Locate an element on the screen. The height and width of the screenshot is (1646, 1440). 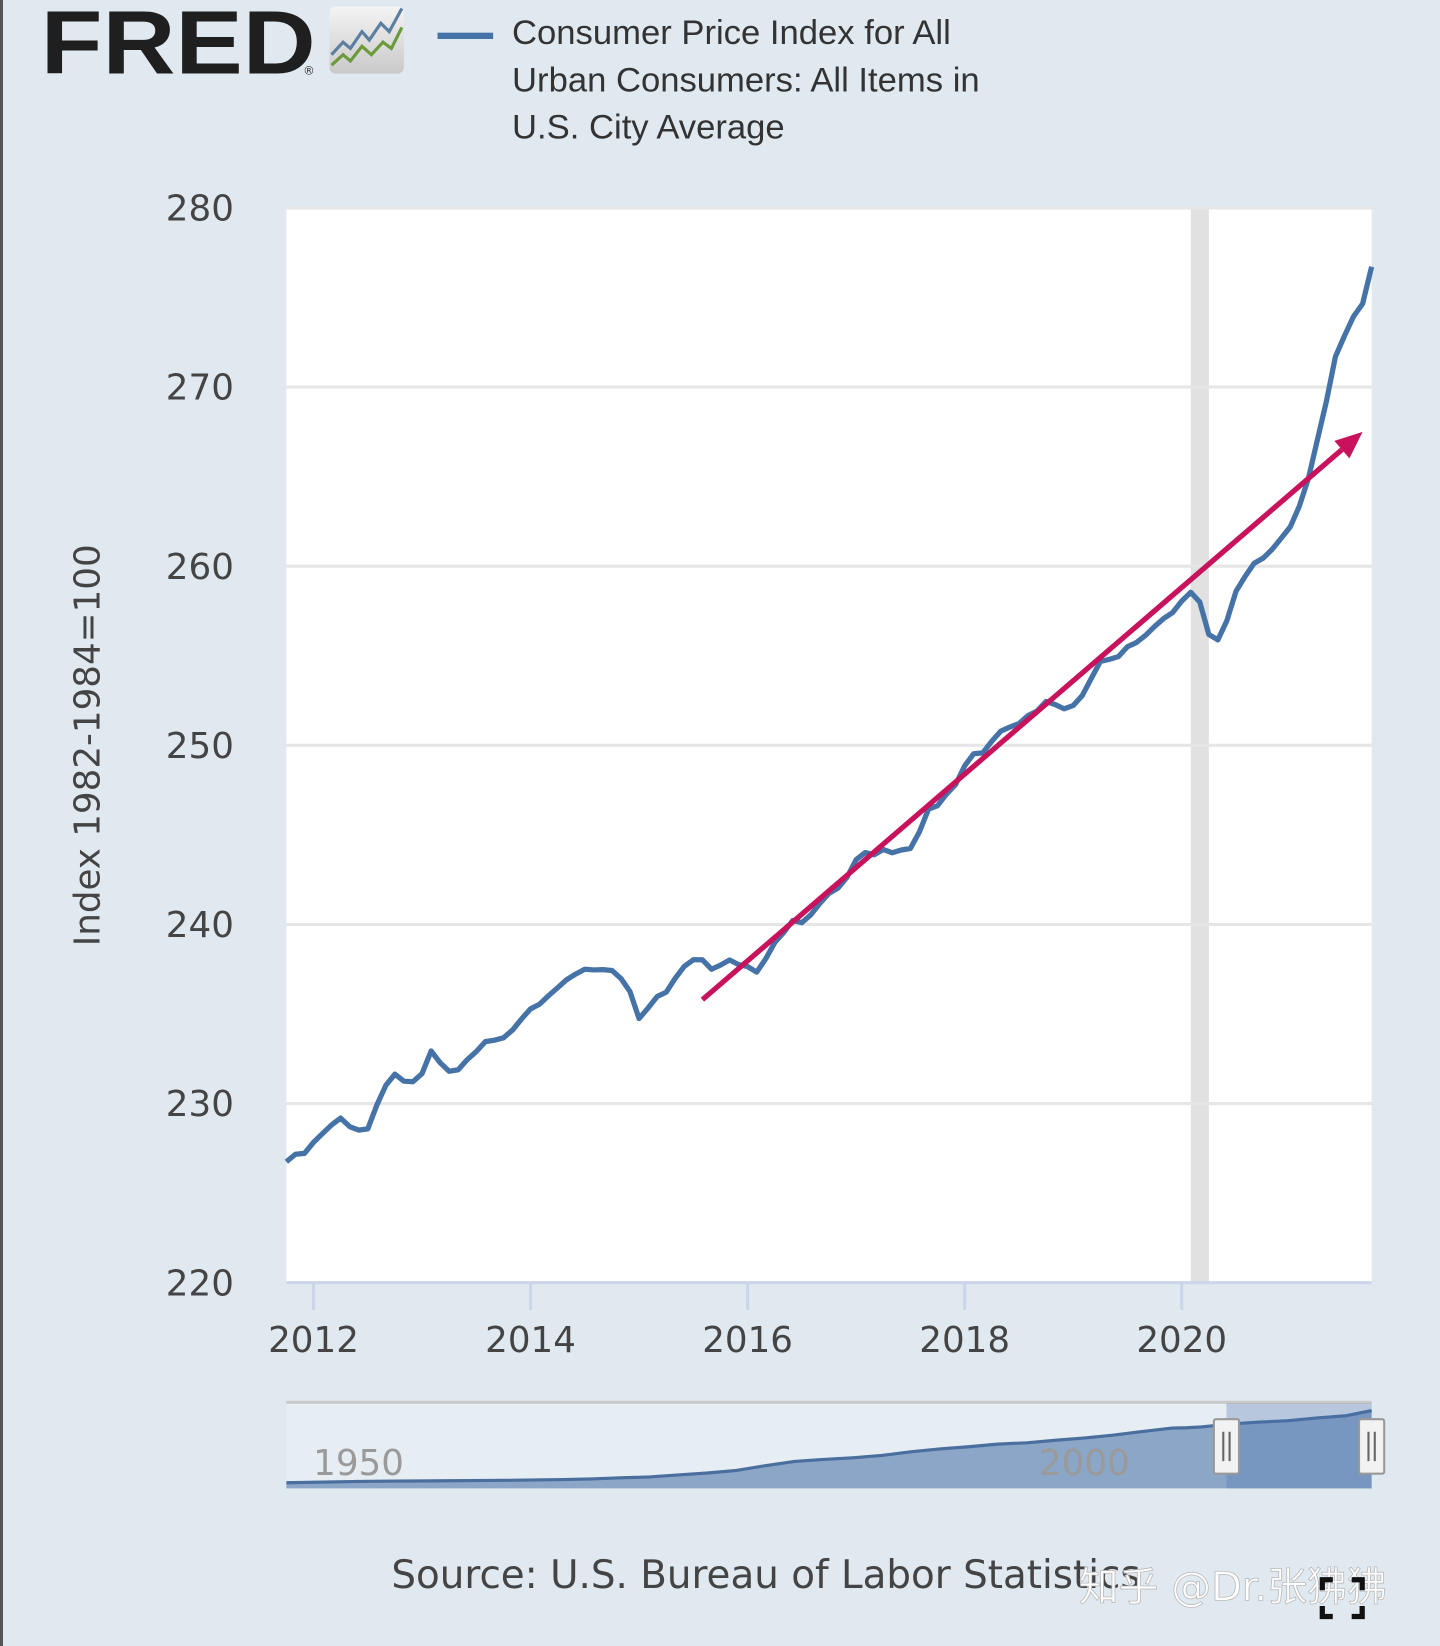
navigator-selection is located at coordinates (1299, 1446).